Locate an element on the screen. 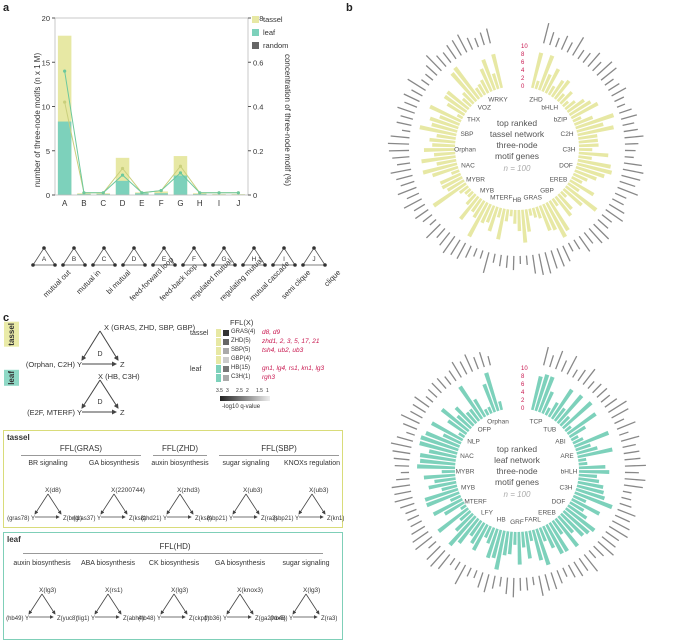  bar-leaf-A is located at coordinates (64, 158).